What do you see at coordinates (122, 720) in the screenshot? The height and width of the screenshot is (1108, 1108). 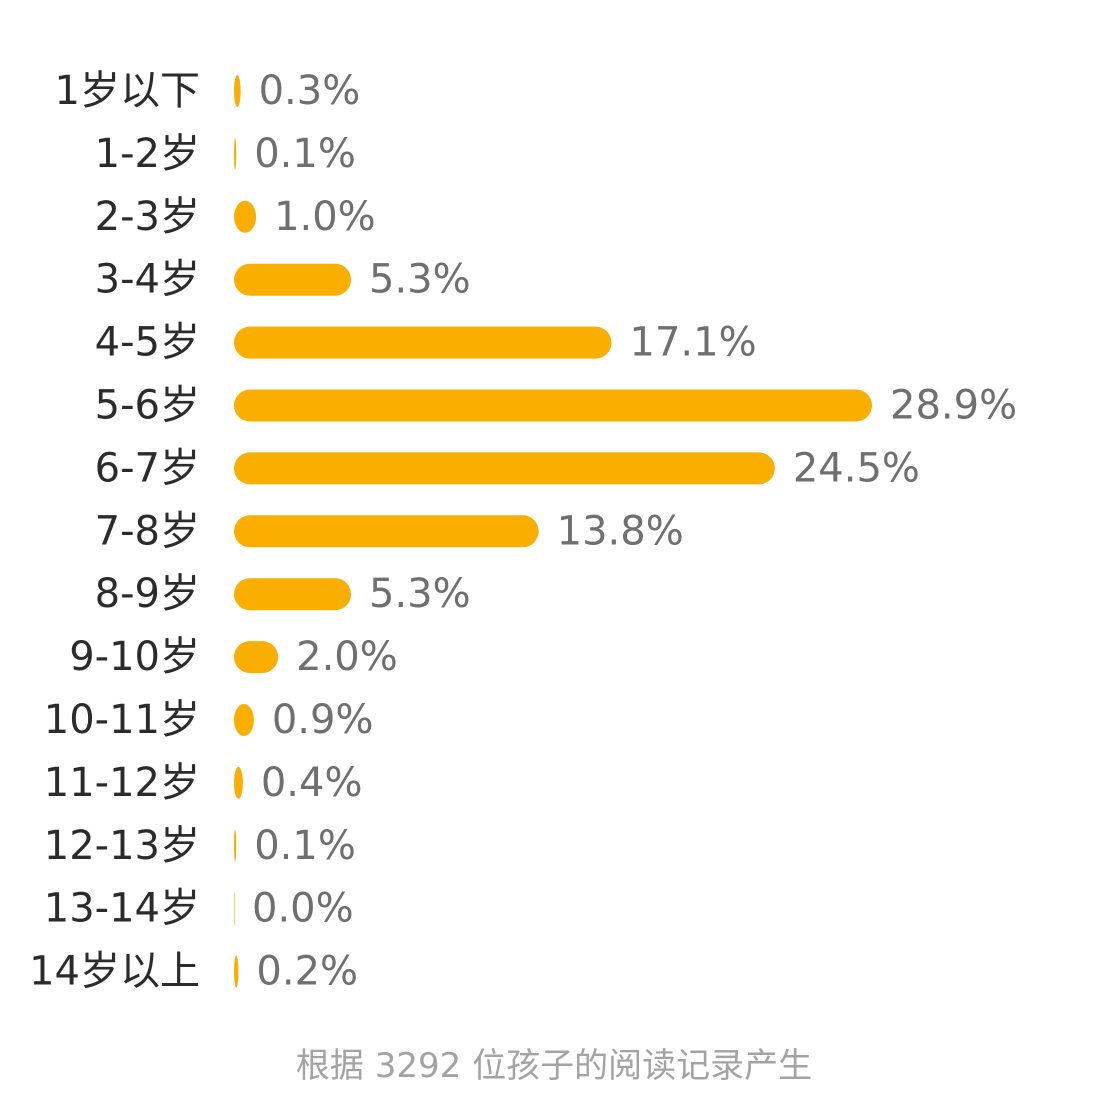 I see `category-label: 10-11岁` at bounding box center [122, 720].